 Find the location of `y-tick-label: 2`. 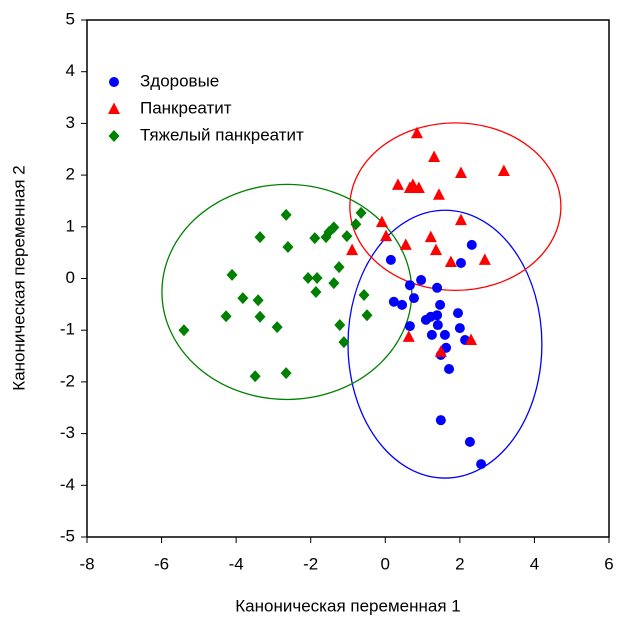

y-tick-label: 2 is located at coordinates (70, 174).